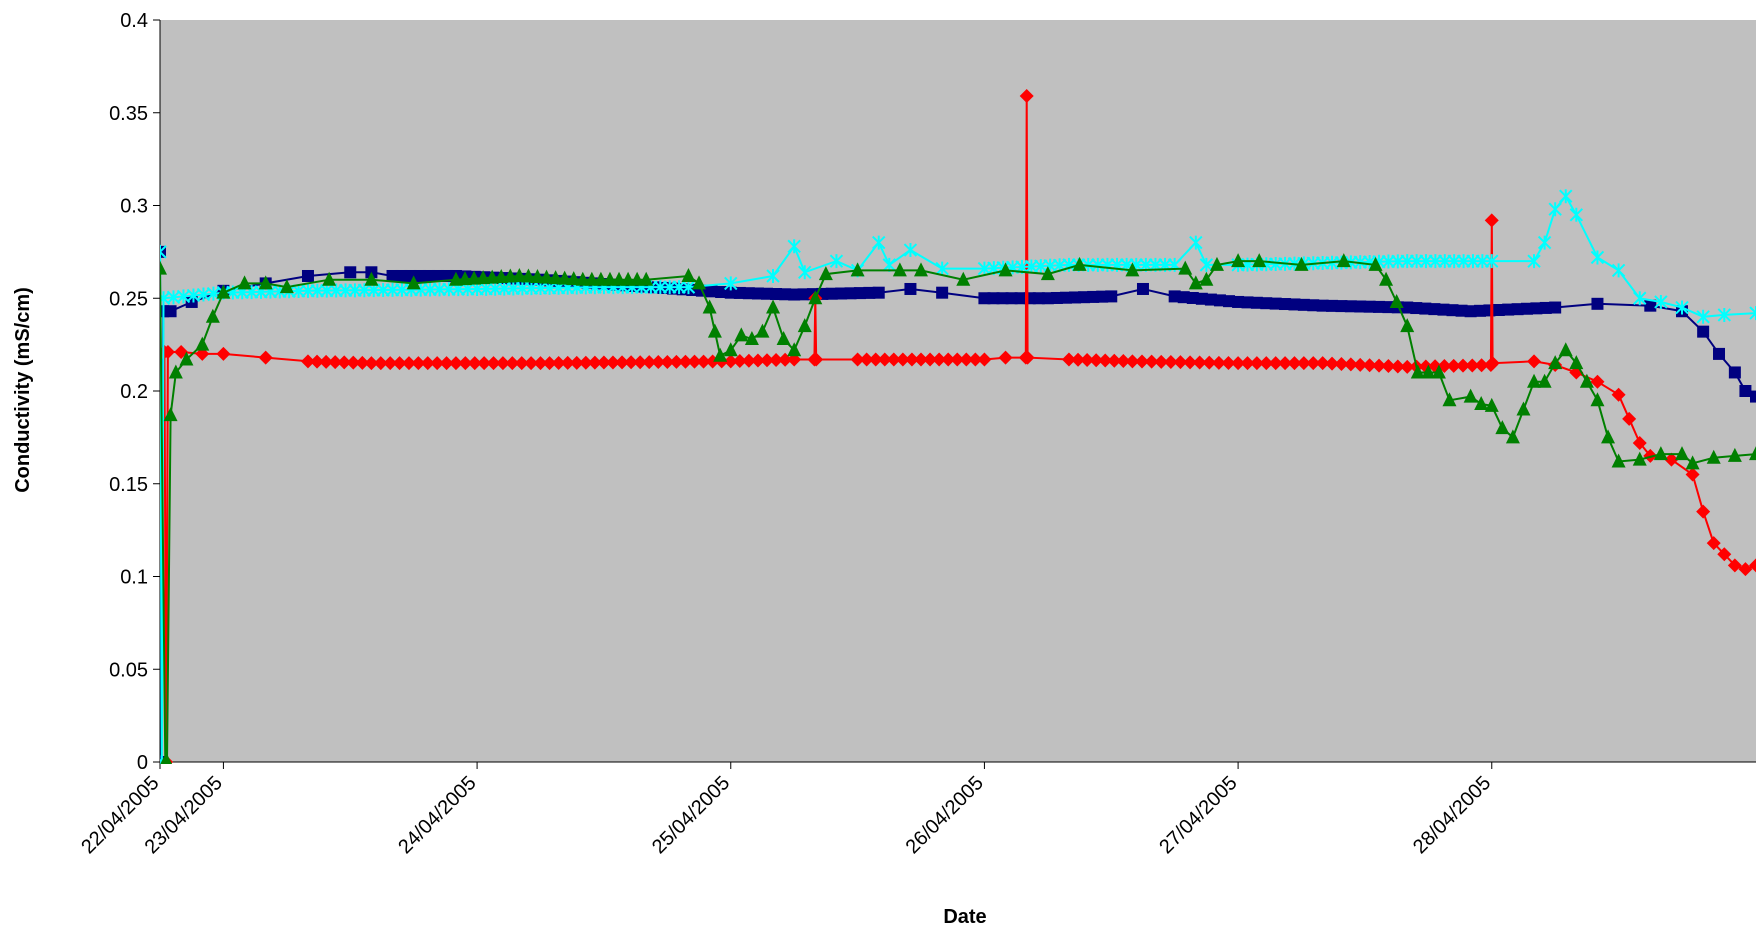  What do you see at coordinates (134, 578) in the screenshot?
I see `y-tick-label: 0.1` at bounding box center [134, 578].